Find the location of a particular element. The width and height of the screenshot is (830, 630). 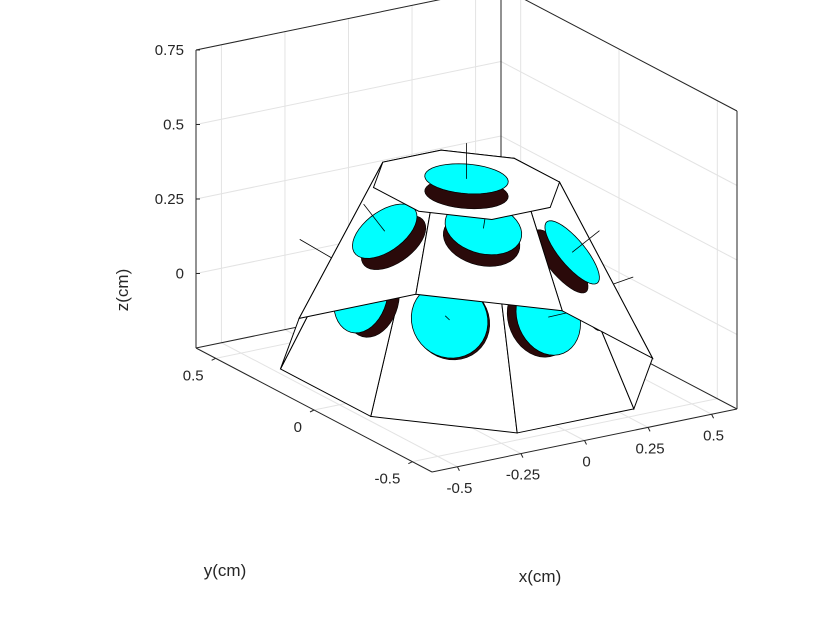

y-tick-label: 0 is located at coordinates (298, 427).